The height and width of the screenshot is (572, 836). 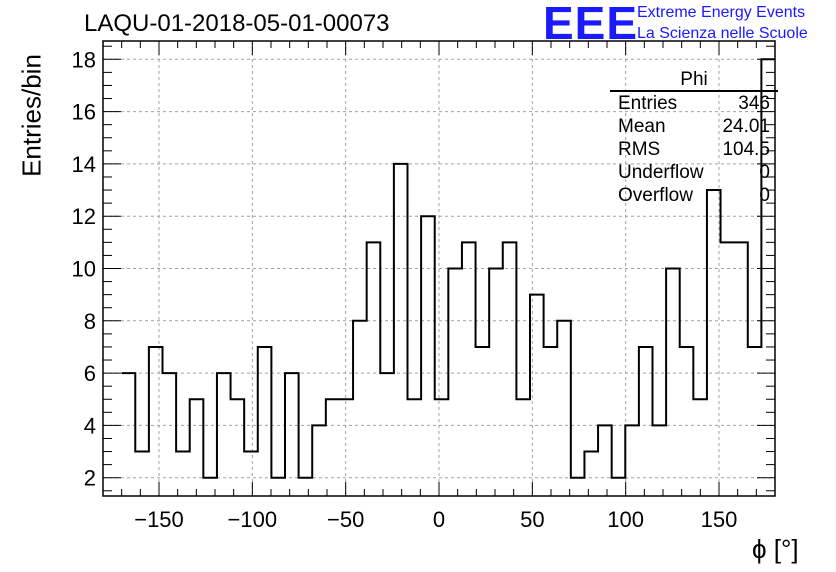 What do you see at coordinates (253, 519) in the screenshot?
I see `x-tick-label: −100` at bounding box center [253, 519].